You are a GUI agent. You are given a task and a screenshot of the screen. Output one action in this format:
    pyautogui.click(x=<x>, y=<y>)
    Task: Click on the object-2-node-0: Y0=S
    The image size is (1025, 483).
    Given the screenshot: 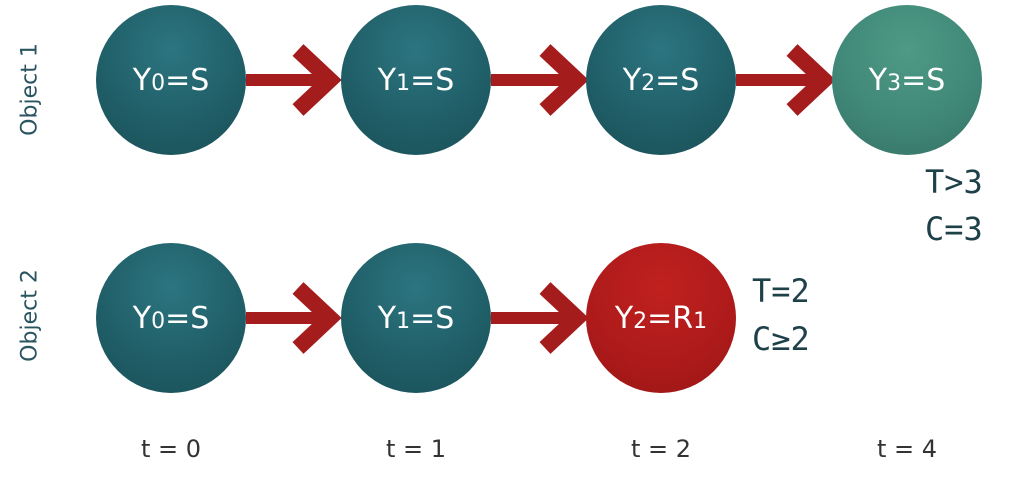 What is the action you would take?
    pyautogui.click(x=171, y=318)
    